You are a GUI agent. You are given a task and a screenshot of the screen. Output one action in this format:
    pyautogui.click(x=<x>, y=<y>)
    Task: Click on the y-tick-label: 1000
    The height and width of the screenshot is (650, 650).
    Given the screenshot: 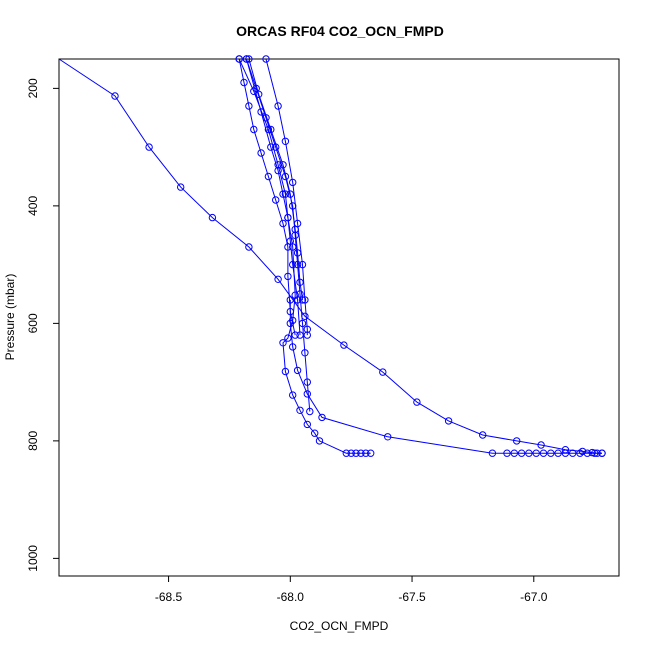 What is the action you would take?
    pyautogui.click(x=33, y=558)
    